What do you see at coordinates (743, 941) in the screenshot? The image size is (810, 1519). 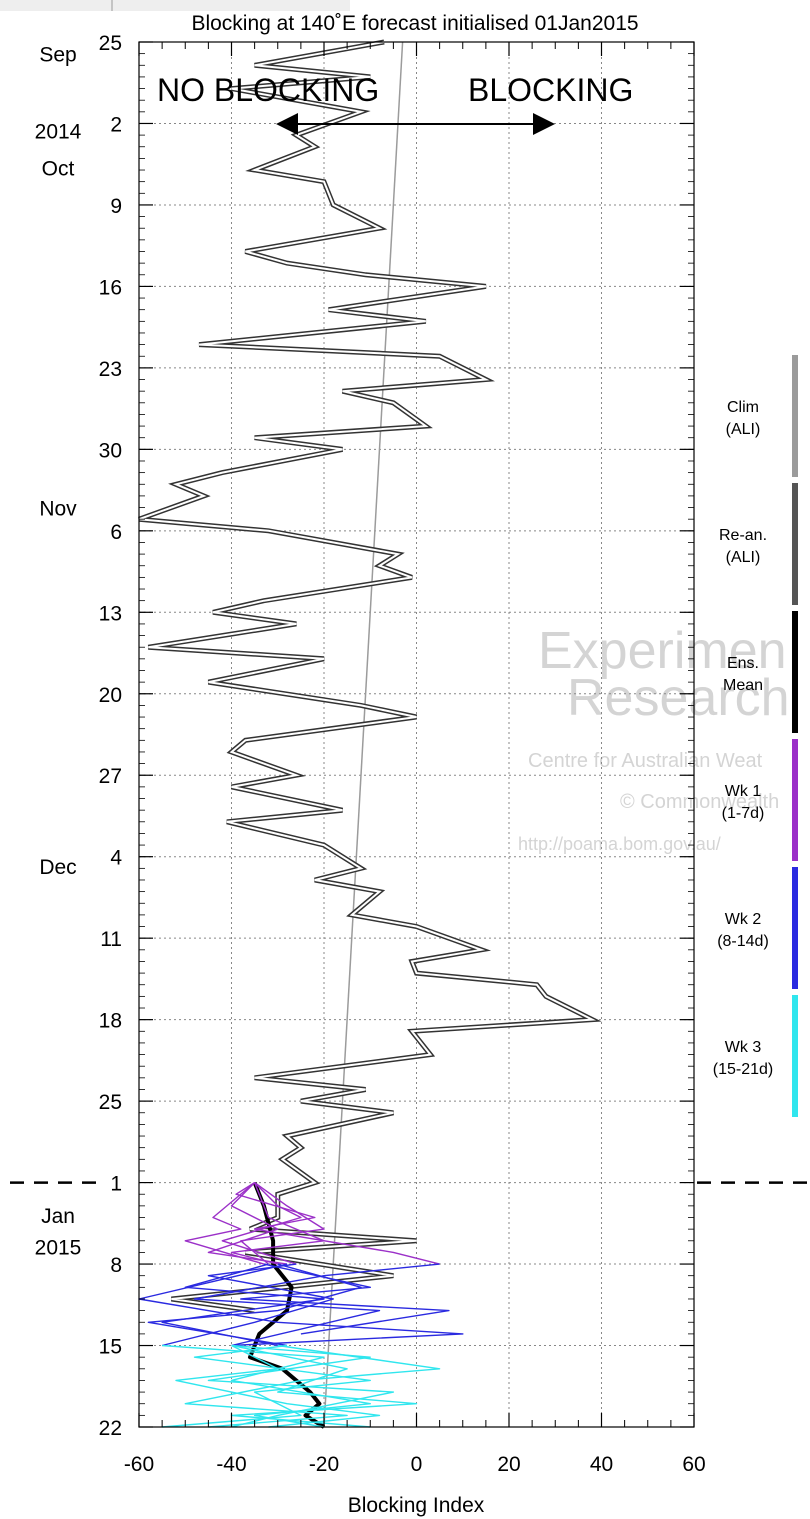 I see `legend-label: (8-14d)` at bounding box center [743, 941].